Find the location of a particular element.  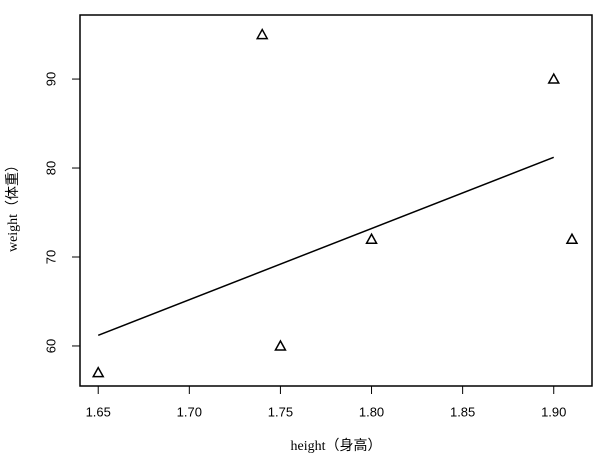

y-tick-label: 60 is located at coordinates (50, 346).